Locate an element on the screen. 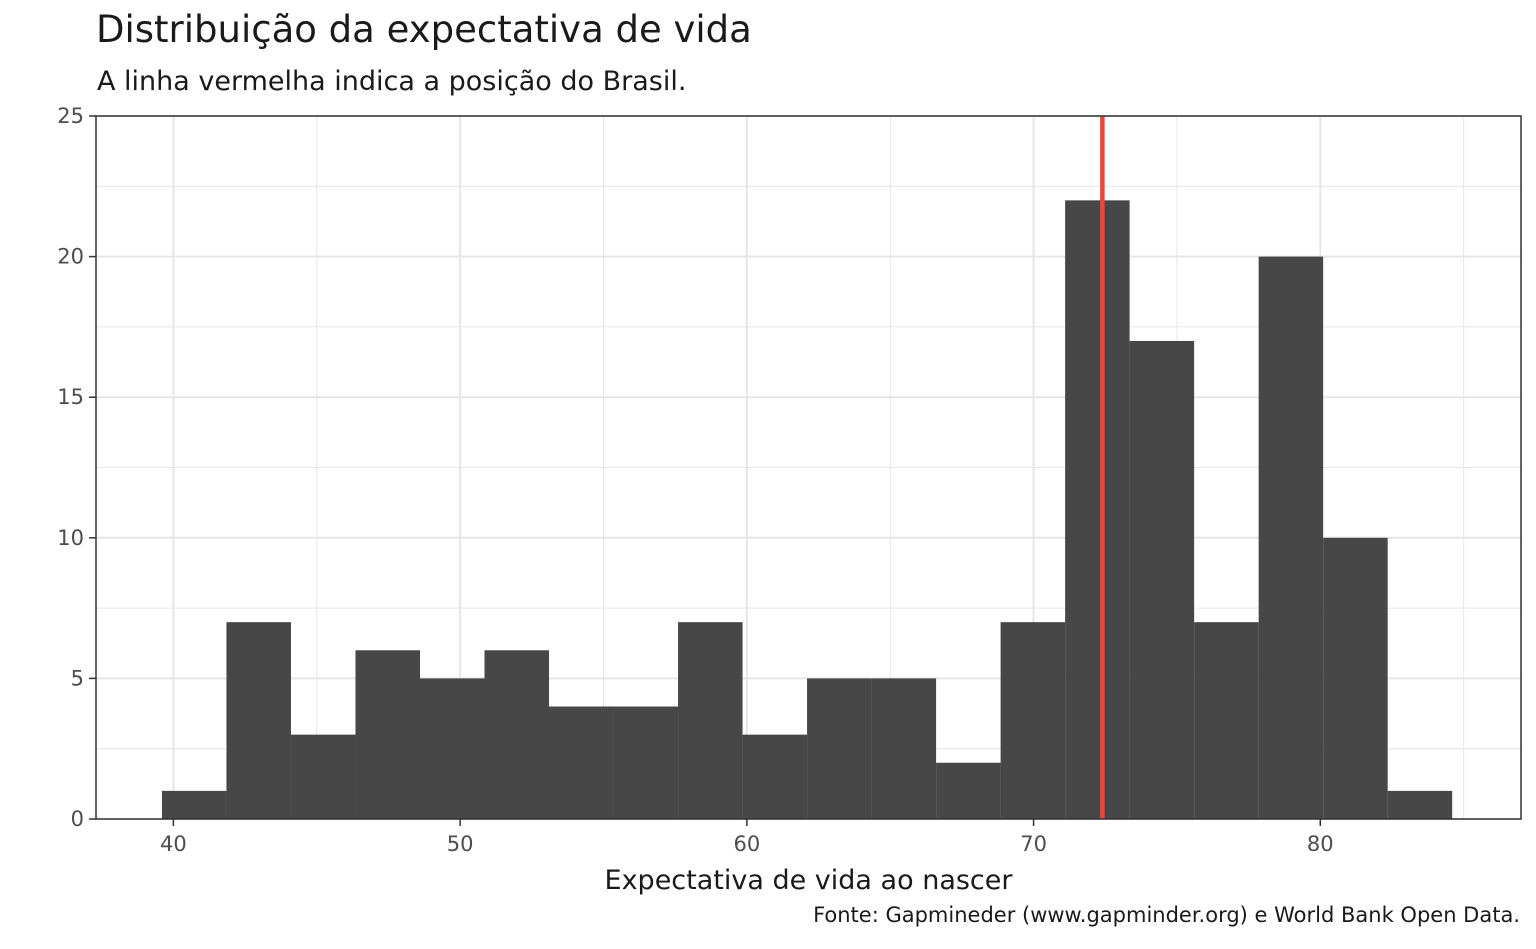 The image size is (1536, 949). x-tick-label: 40 is located at coordinates (173, 844).